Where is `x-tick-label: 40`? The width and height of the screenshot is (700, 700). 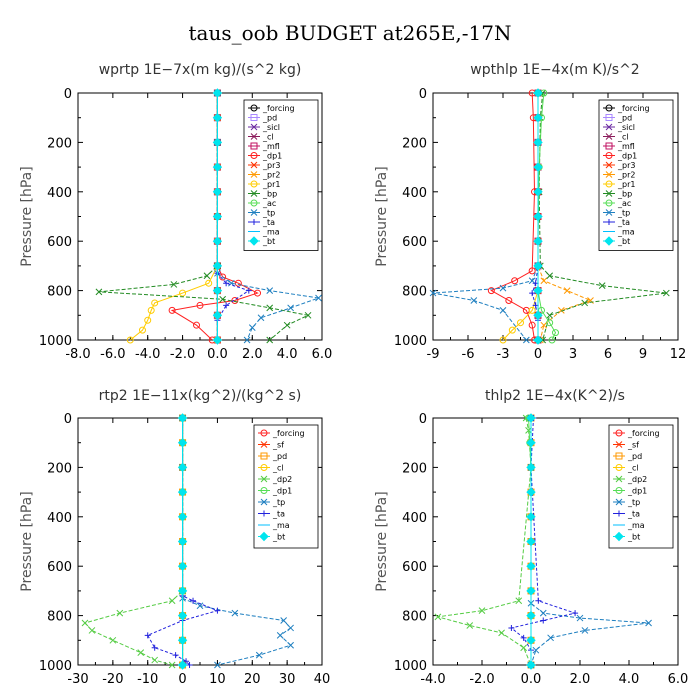
x-tick-label: 40 is located at coordinates (322, 679).